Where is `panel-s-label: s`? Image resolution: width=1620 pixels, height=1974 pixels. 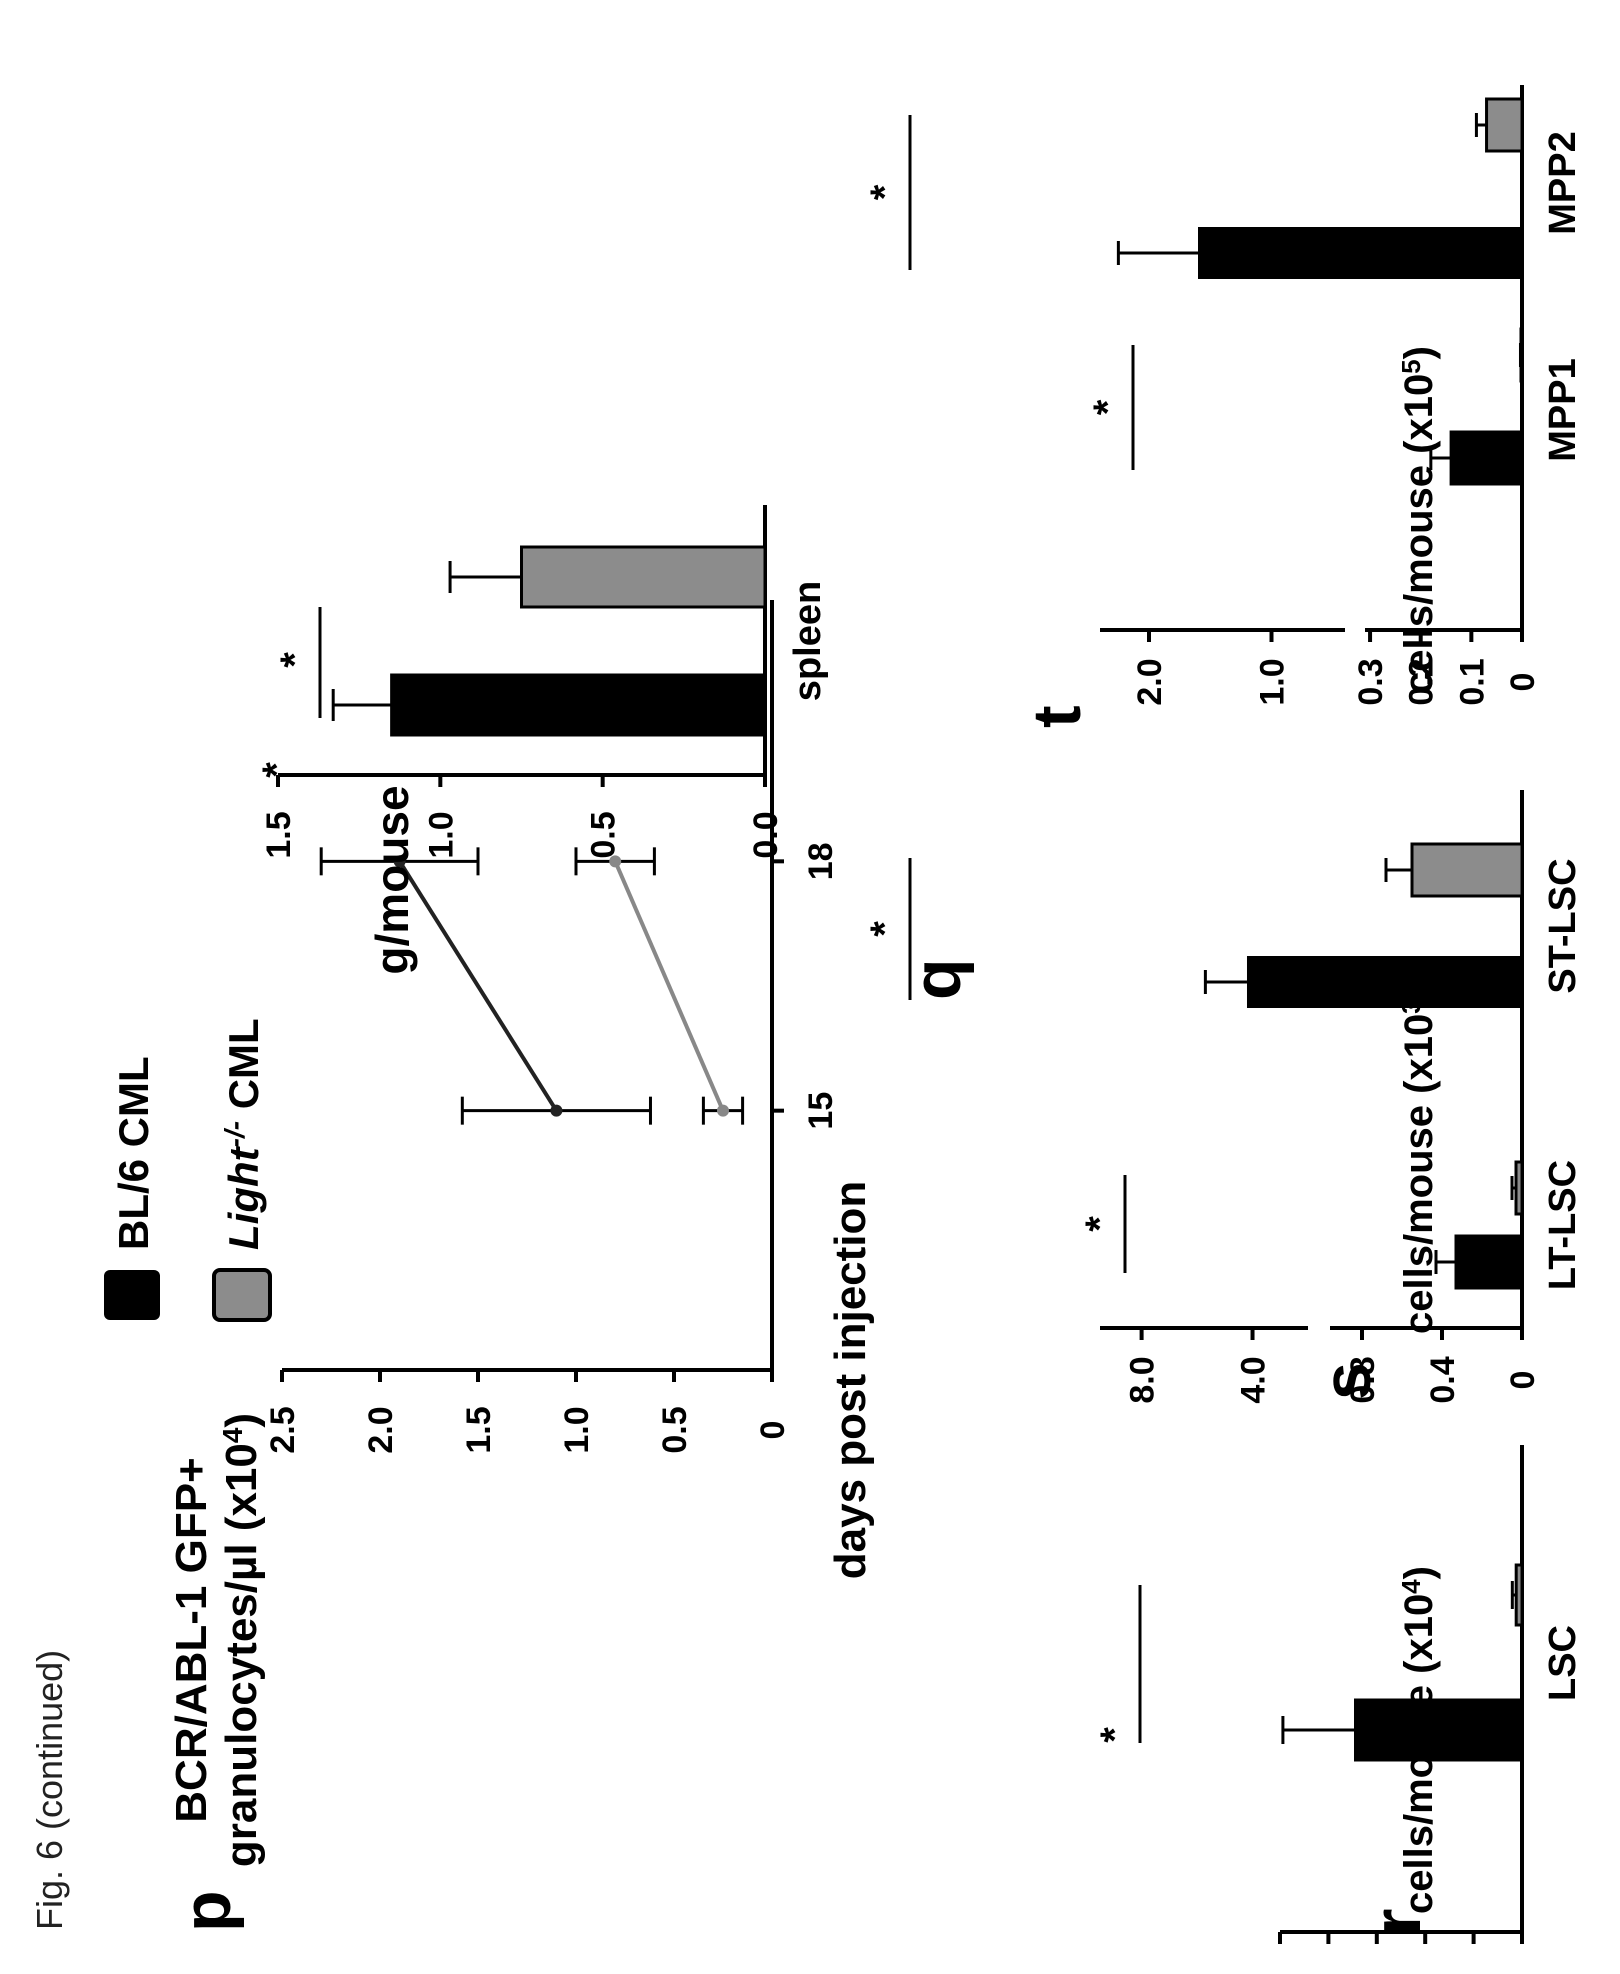 panel-s-label: s is located at coordinates (1347, 1381).